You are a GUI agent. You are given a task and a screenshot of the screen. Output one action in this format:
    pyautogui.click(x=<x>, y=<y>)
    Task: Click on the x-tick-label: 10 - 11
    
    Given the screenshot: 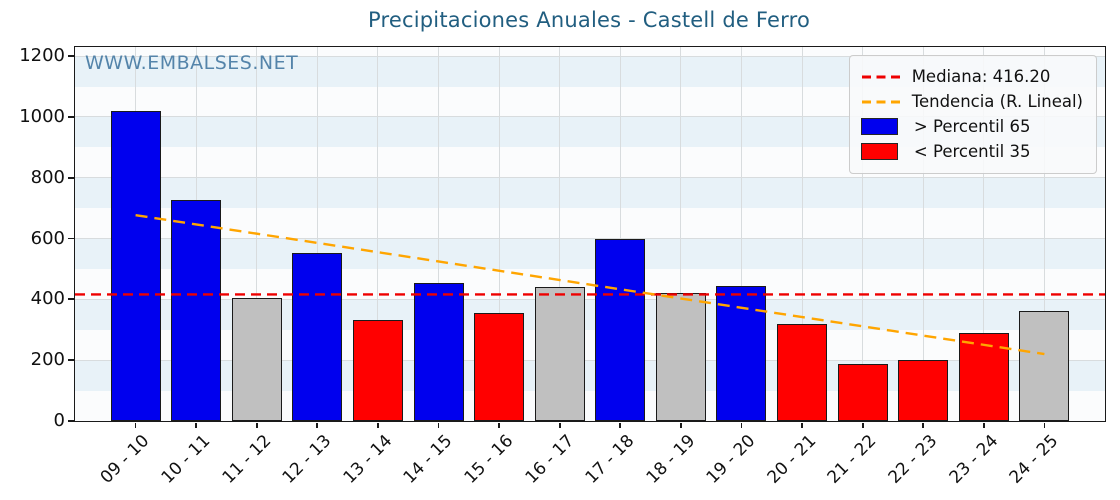 What is the action you would take?
    pyautogui.click(x=186, y=459)
    